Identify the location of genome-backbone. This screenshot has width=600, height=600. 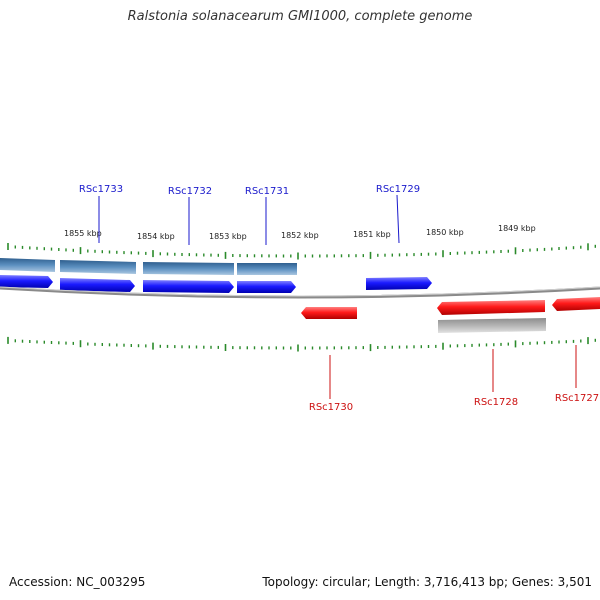
(300, 292).